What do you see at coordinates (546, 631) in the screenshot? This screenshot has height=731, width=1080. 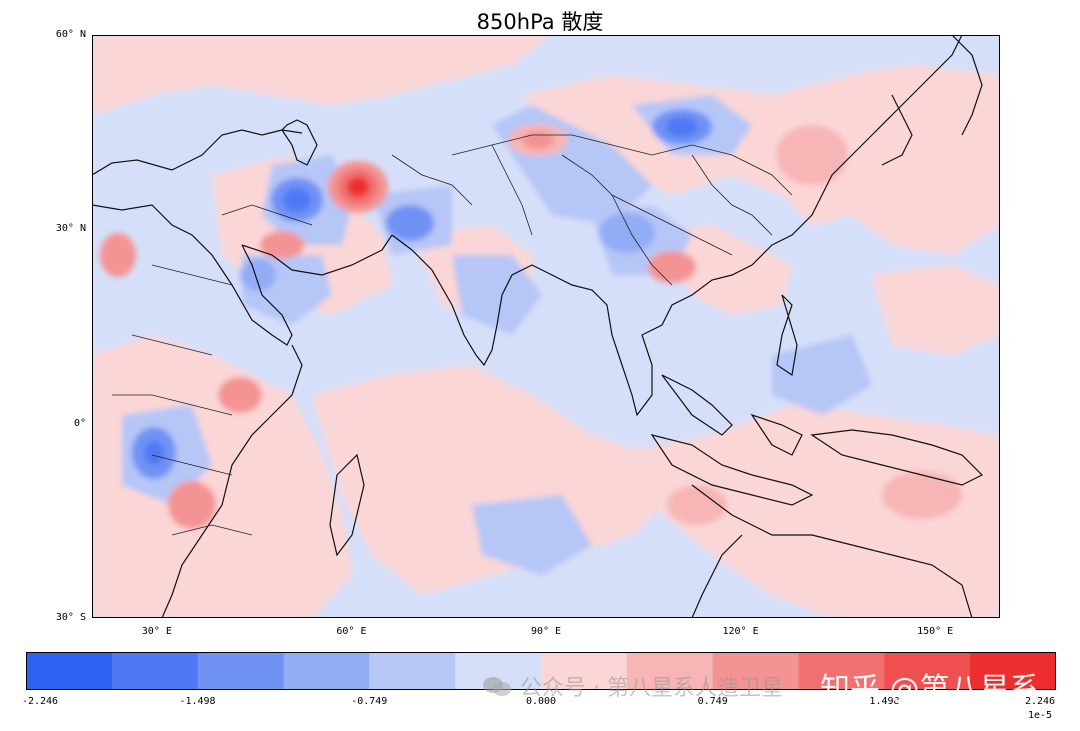 I see `longitude-label: 90° E` at bounding box center [546, 631].